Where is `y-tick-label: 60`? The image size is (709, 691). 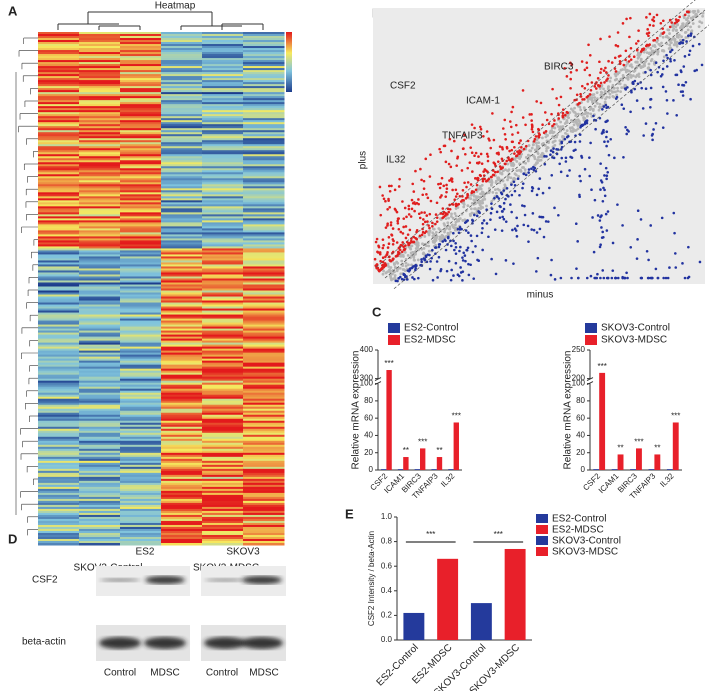
y-tick-label: 60 is located at coordinates (580, 417).